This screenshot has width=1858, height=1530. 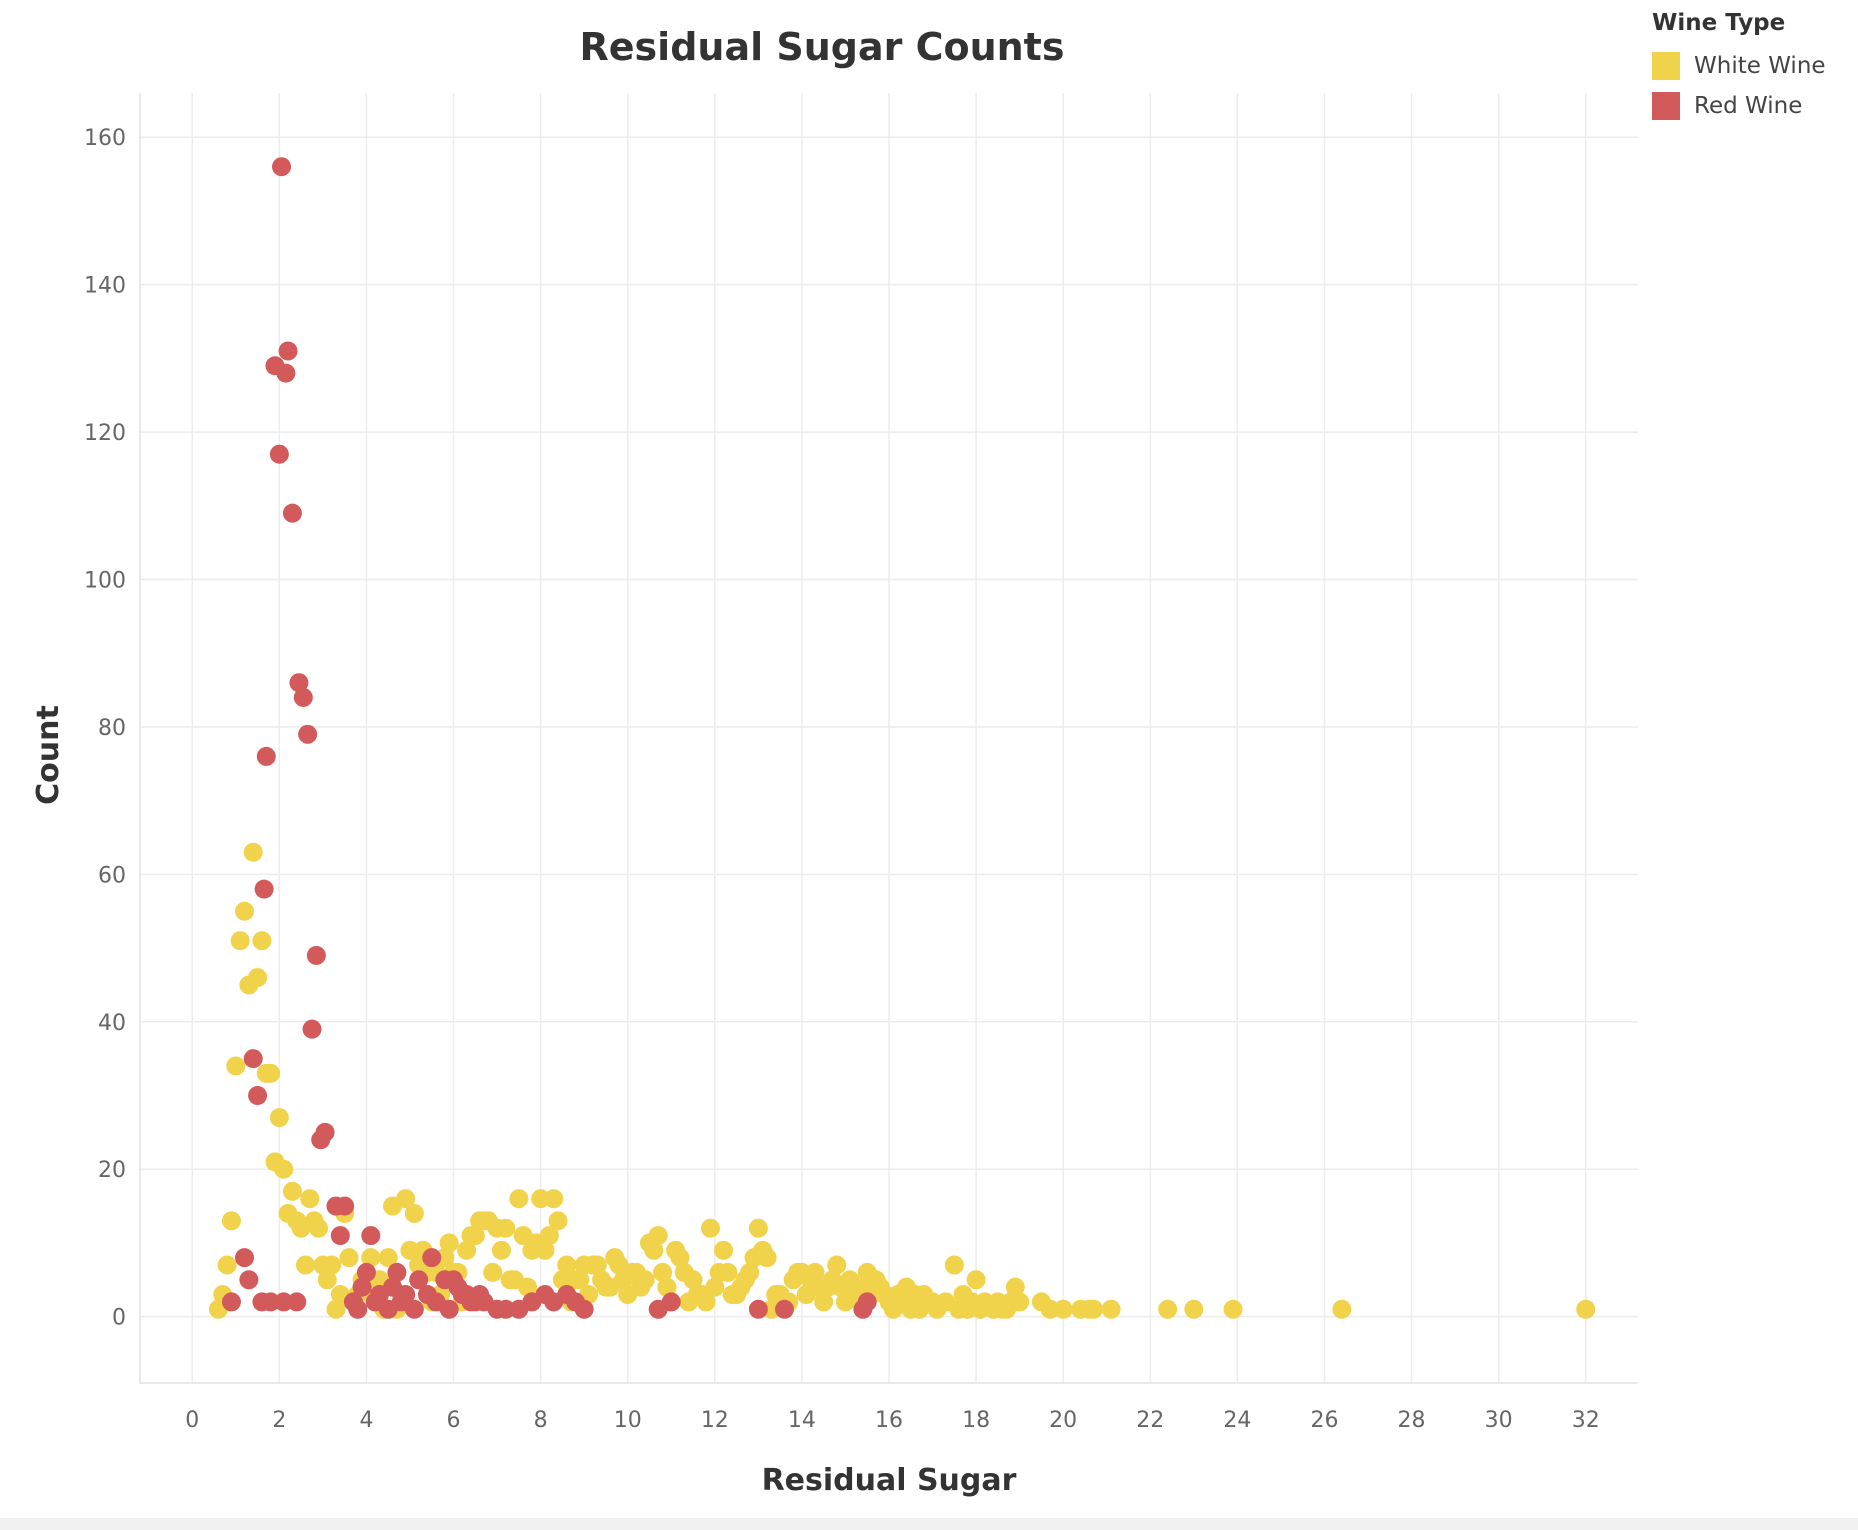 What do you see at coordinates (112, 1170) in the screenshot?
I see `y-tick-label: 20` at bounding box center [112, 1170].